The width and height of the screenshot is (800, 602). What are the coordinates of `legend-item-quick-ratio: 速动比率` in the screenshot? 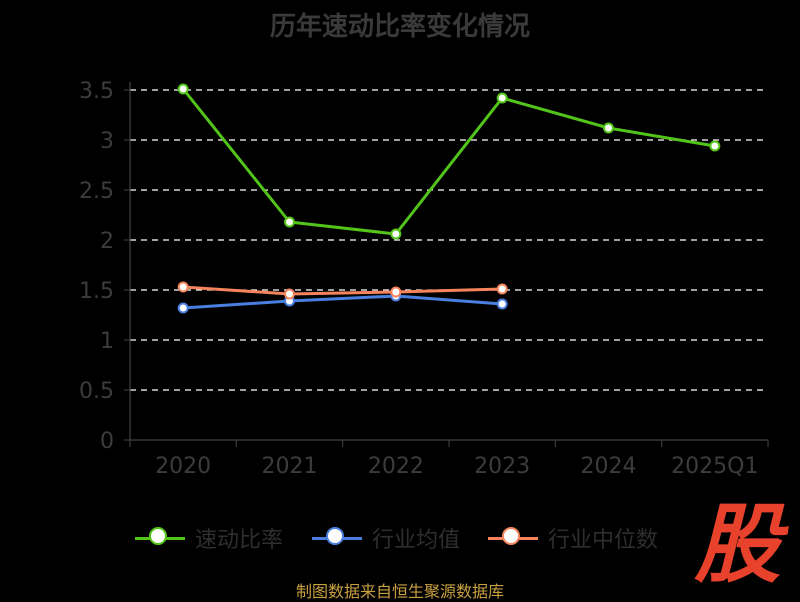 It's located at (209, 538).